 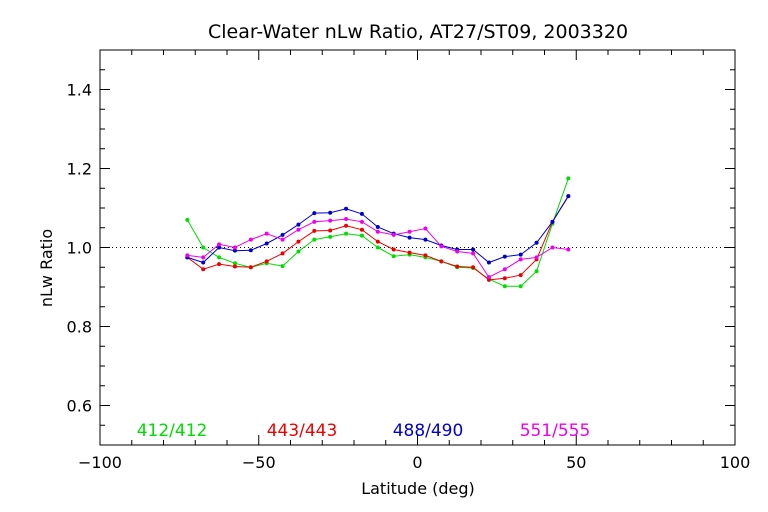 What do you see at coordinates (428, 431) in the screenshot?
I see `legend-entry-488-490: 488/490` at bounding box center [428, 431].